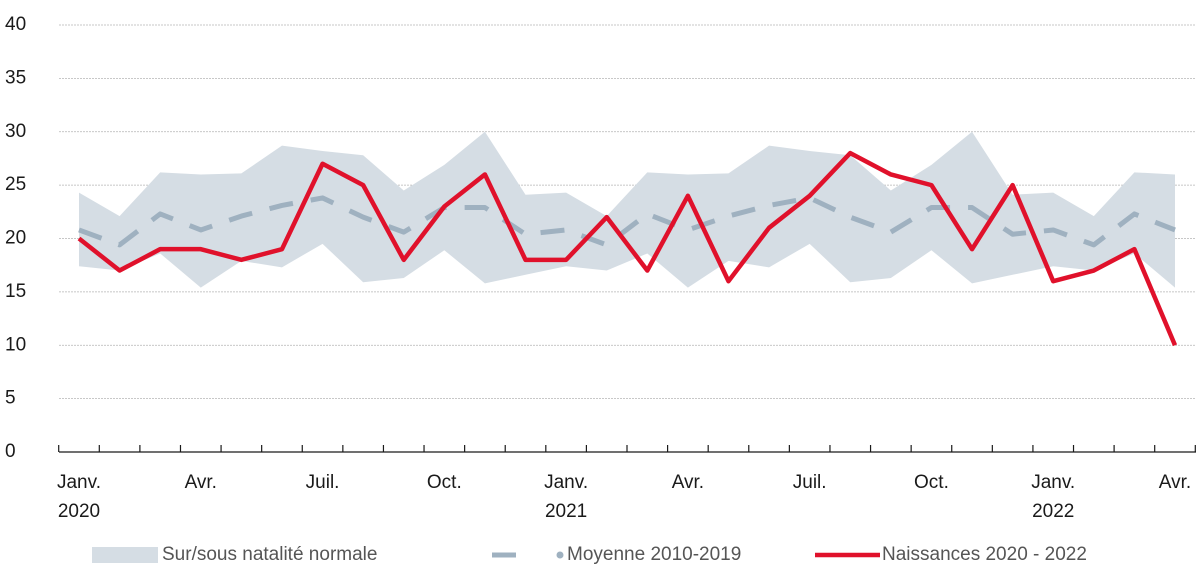 The height and width of the screenshot is (579, 1200). Describe the element at coordinates (566, 497) in the screenshot. I see `x-tick-label: Janv. 2021` at that location.